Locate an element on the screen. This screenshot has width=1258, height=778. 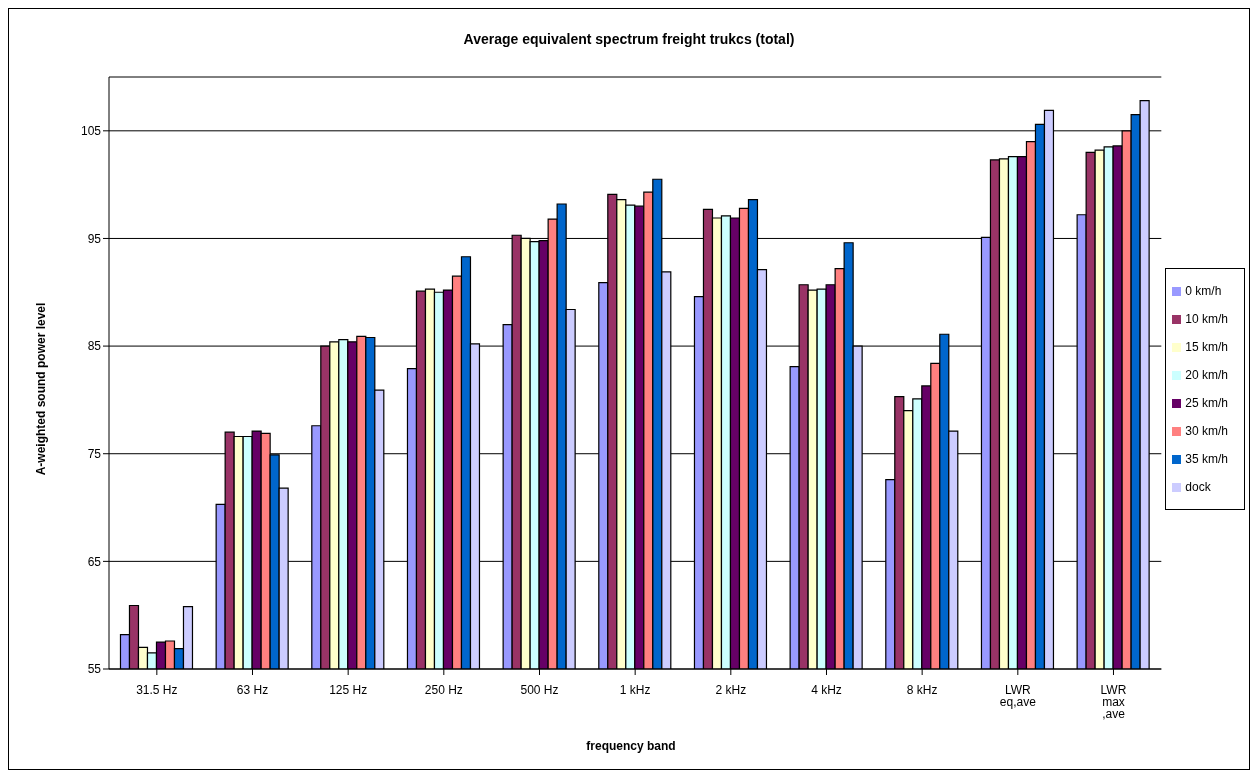
y-tick-label: 105 is located at coordinates (91, 131).